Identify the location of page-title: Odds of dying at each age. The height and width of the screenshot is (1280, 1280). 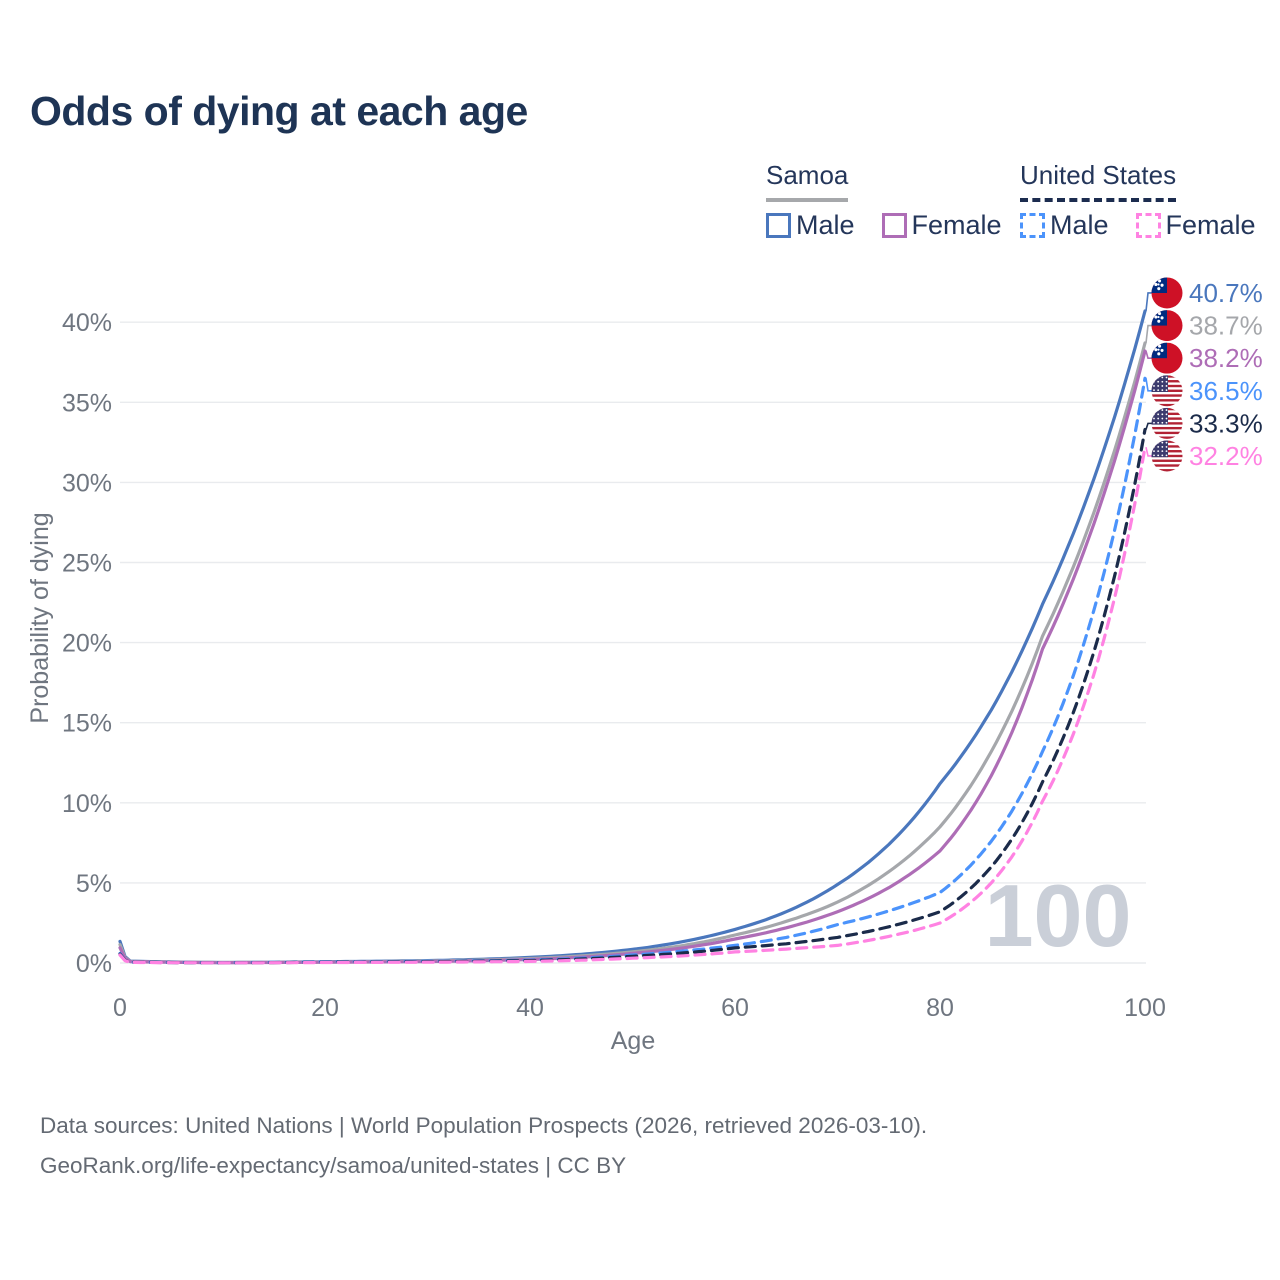
(279, 111).